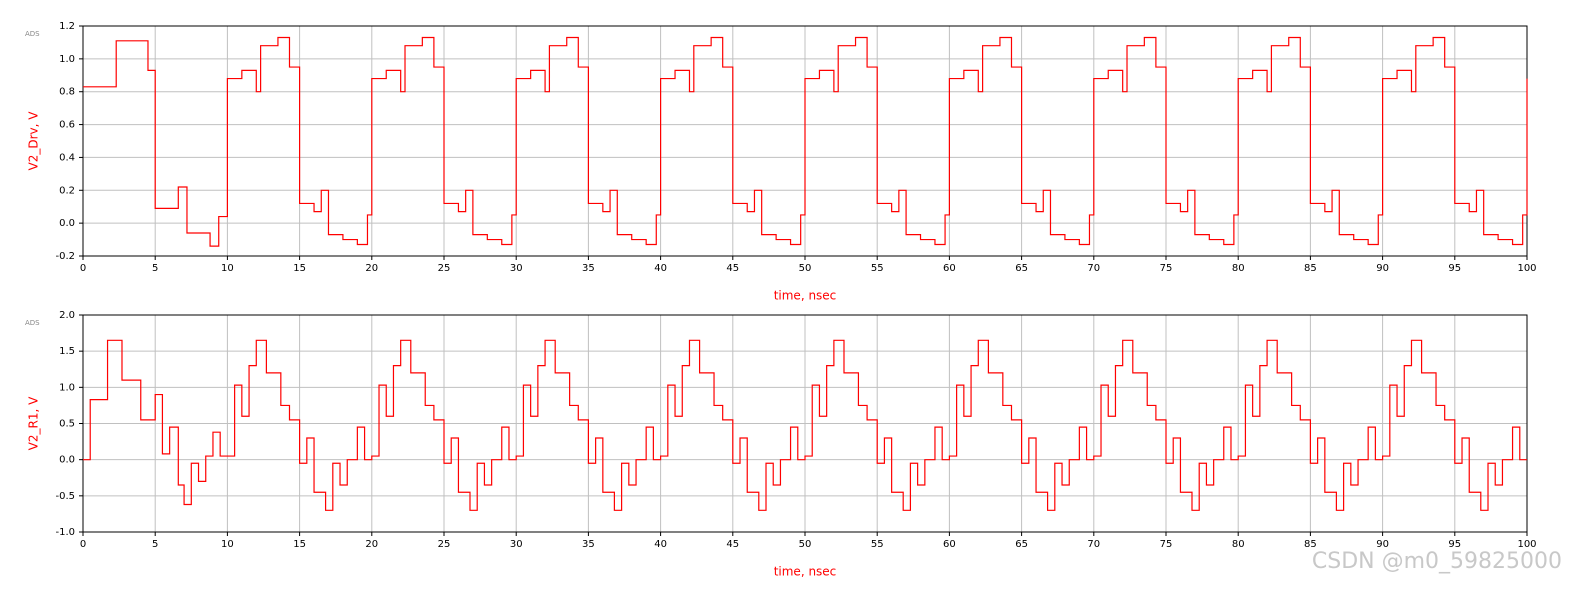 Image resolution: width=1571 pixels, height=591 pixels. Describe the element at coordinates (65, 532) in the screenshot. I see `y-tick-label: -1.0` at that location.